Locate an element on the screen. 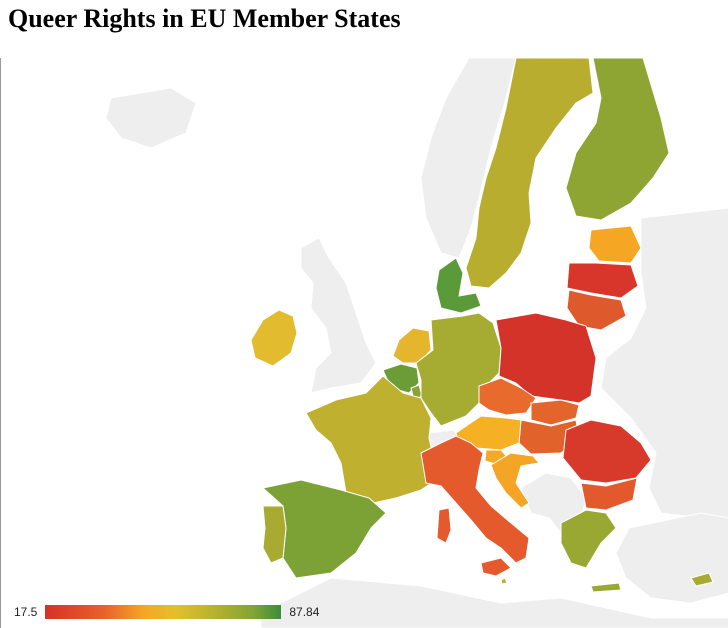 The image size is (728, 628). region-portugal is located at coordinates (274, 534).